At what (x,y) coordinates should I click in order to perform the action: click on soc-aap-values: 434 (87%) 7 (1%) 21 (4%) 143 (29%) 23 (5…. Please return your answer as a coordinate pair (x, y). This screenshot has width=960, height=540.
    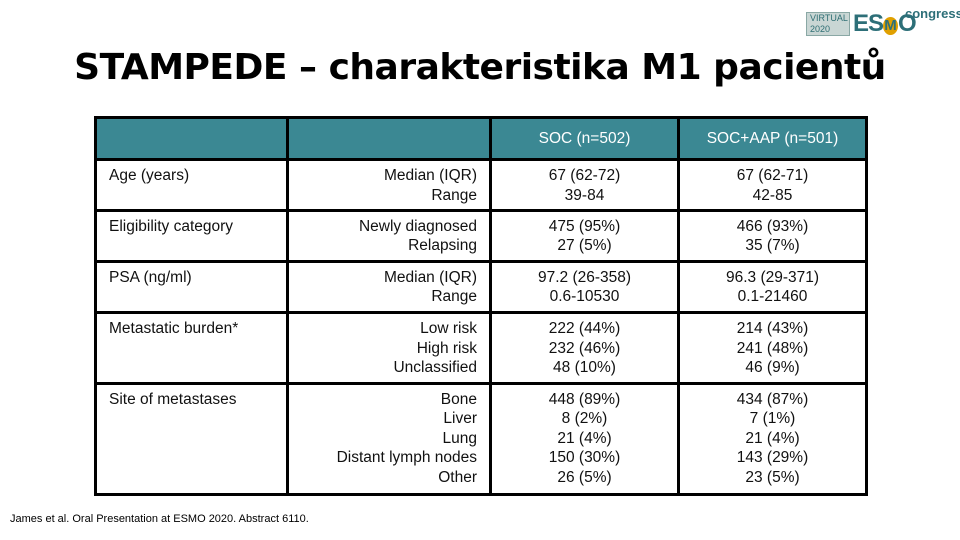
    Looking at the image, I should click on (772, 439).